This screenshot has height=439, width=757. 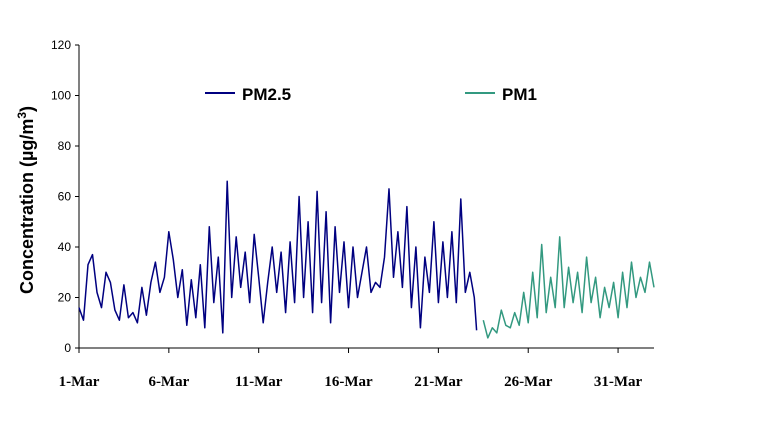 What do you see at coordinates (65, 146) in the screenshot?
I see `y-tick-label: 80` at bounding box center [65, 146].